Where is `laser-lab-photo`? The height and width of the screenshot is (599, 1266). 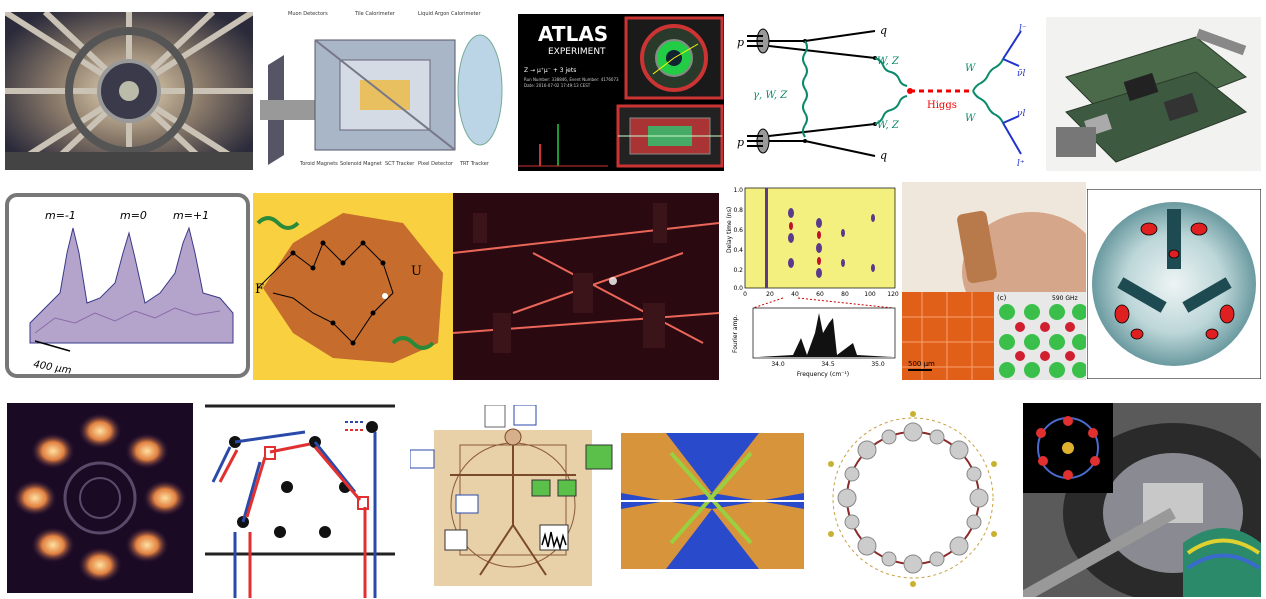
laser-lab-photo is located at coordinates (586, 286).